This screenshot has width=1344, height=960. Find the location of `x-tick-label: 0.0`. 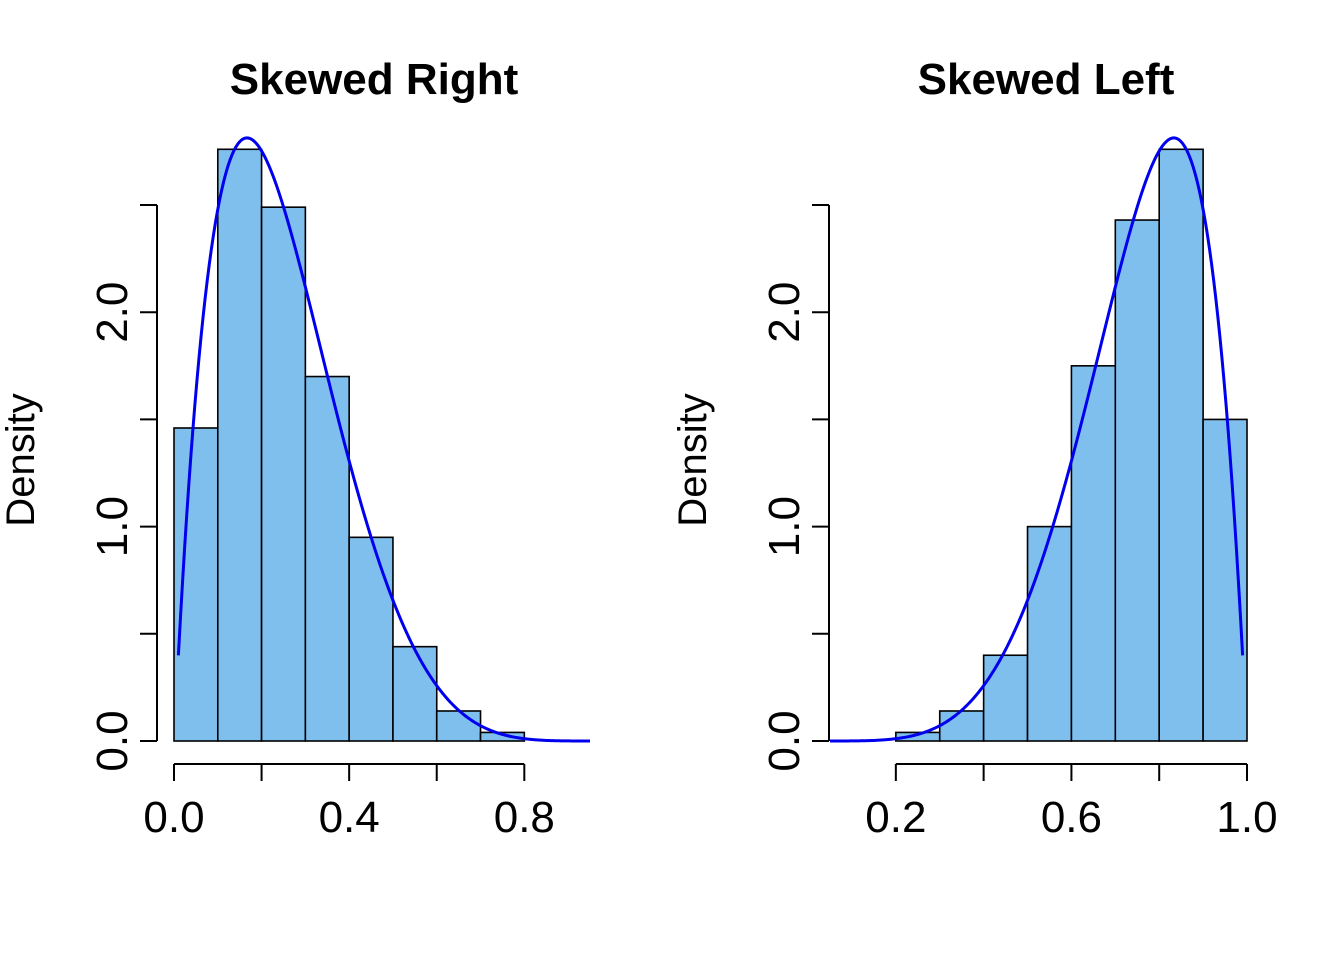

x-tick-label: 0.0 is located at coordinates (173, 817).